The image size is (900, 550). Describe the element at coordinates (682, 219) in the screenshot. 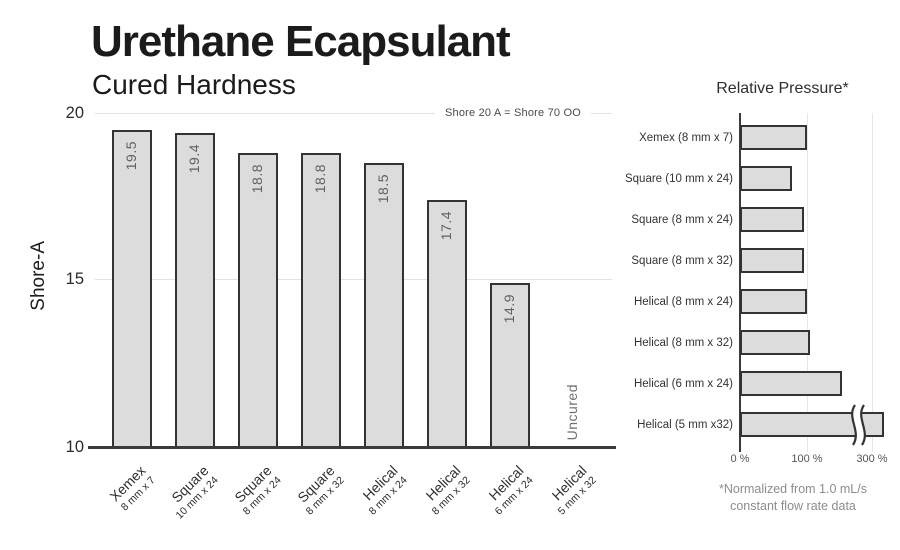

I see `pressure-row-label-3: Square (8 mm x 24)` at that location.